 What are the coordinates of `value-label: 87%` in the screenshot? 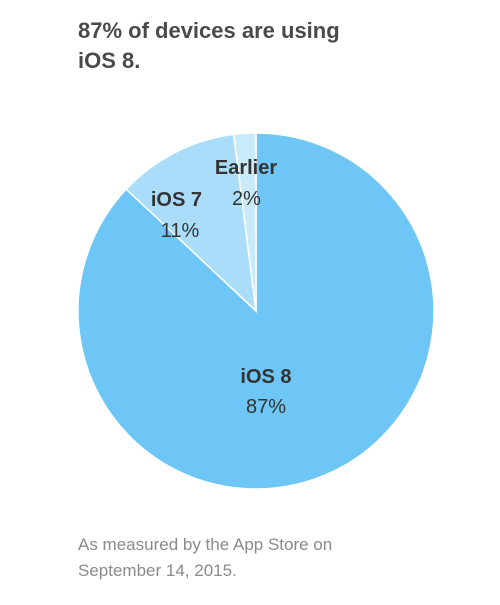 It's located at (266, 407).